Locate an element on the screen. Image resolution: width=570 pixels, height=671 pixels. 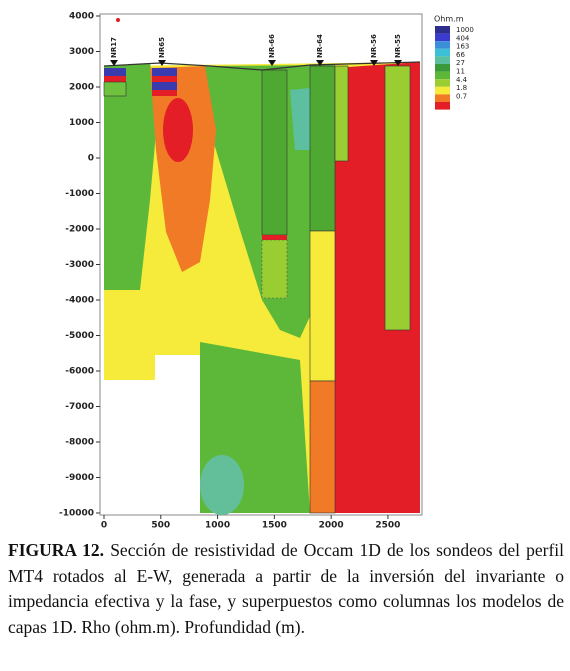
sounding-label: NR65 is located at coordinates (162, 47).